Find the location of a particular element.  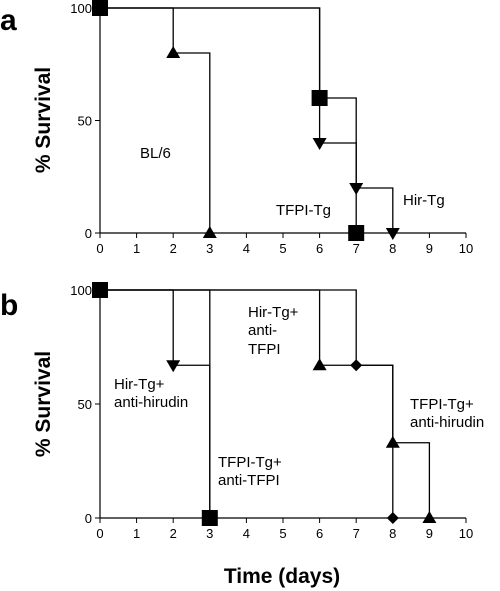

panel-a-xtick-label-8: 8 is located at coordinates (392, 248).